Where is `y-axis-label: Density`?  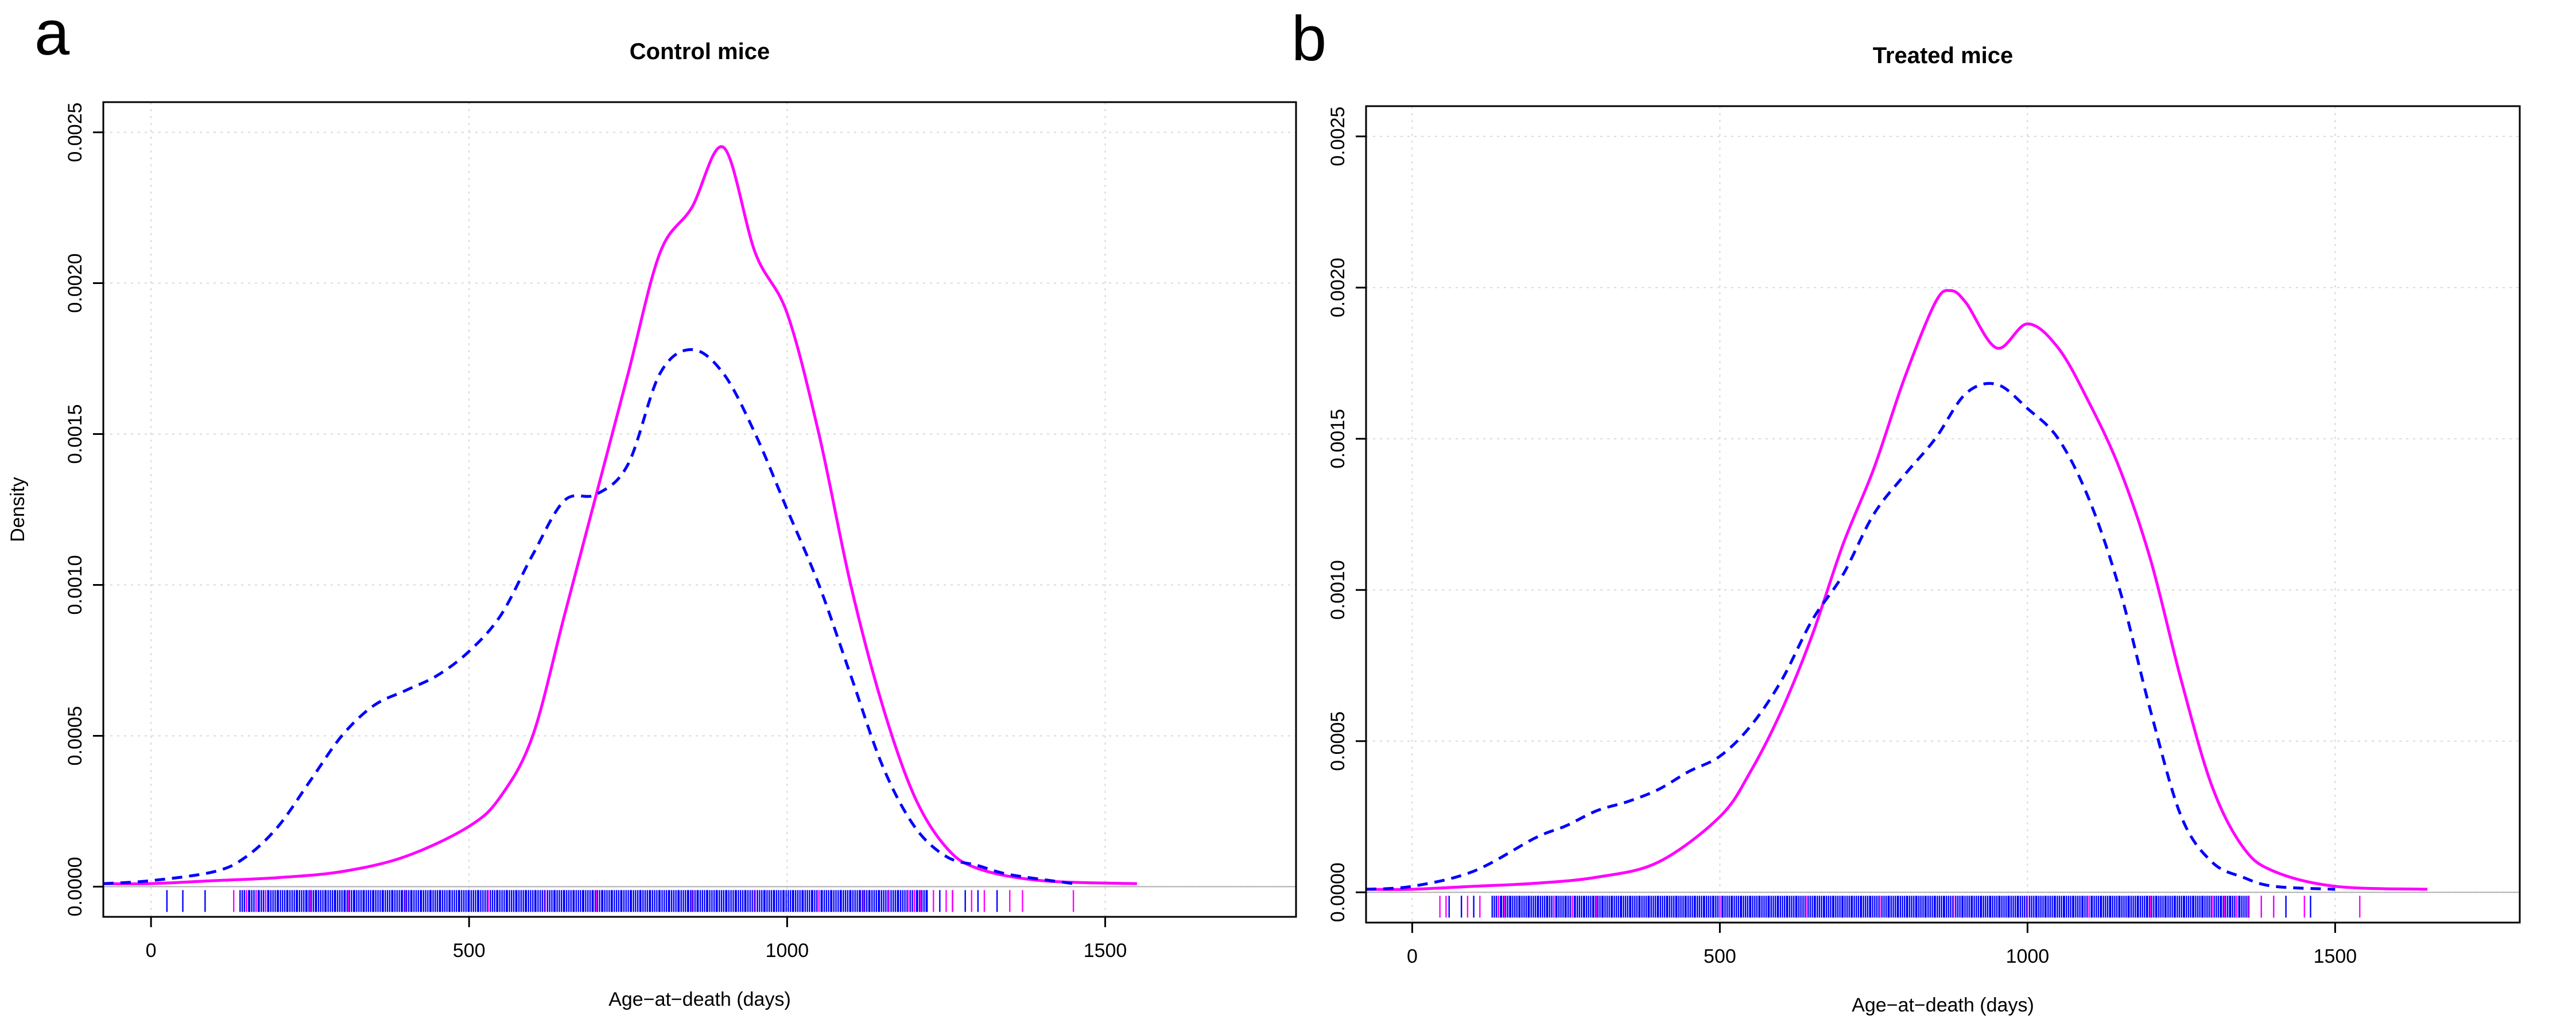 y-axis-label: Density is located at coordinates (18, 509).